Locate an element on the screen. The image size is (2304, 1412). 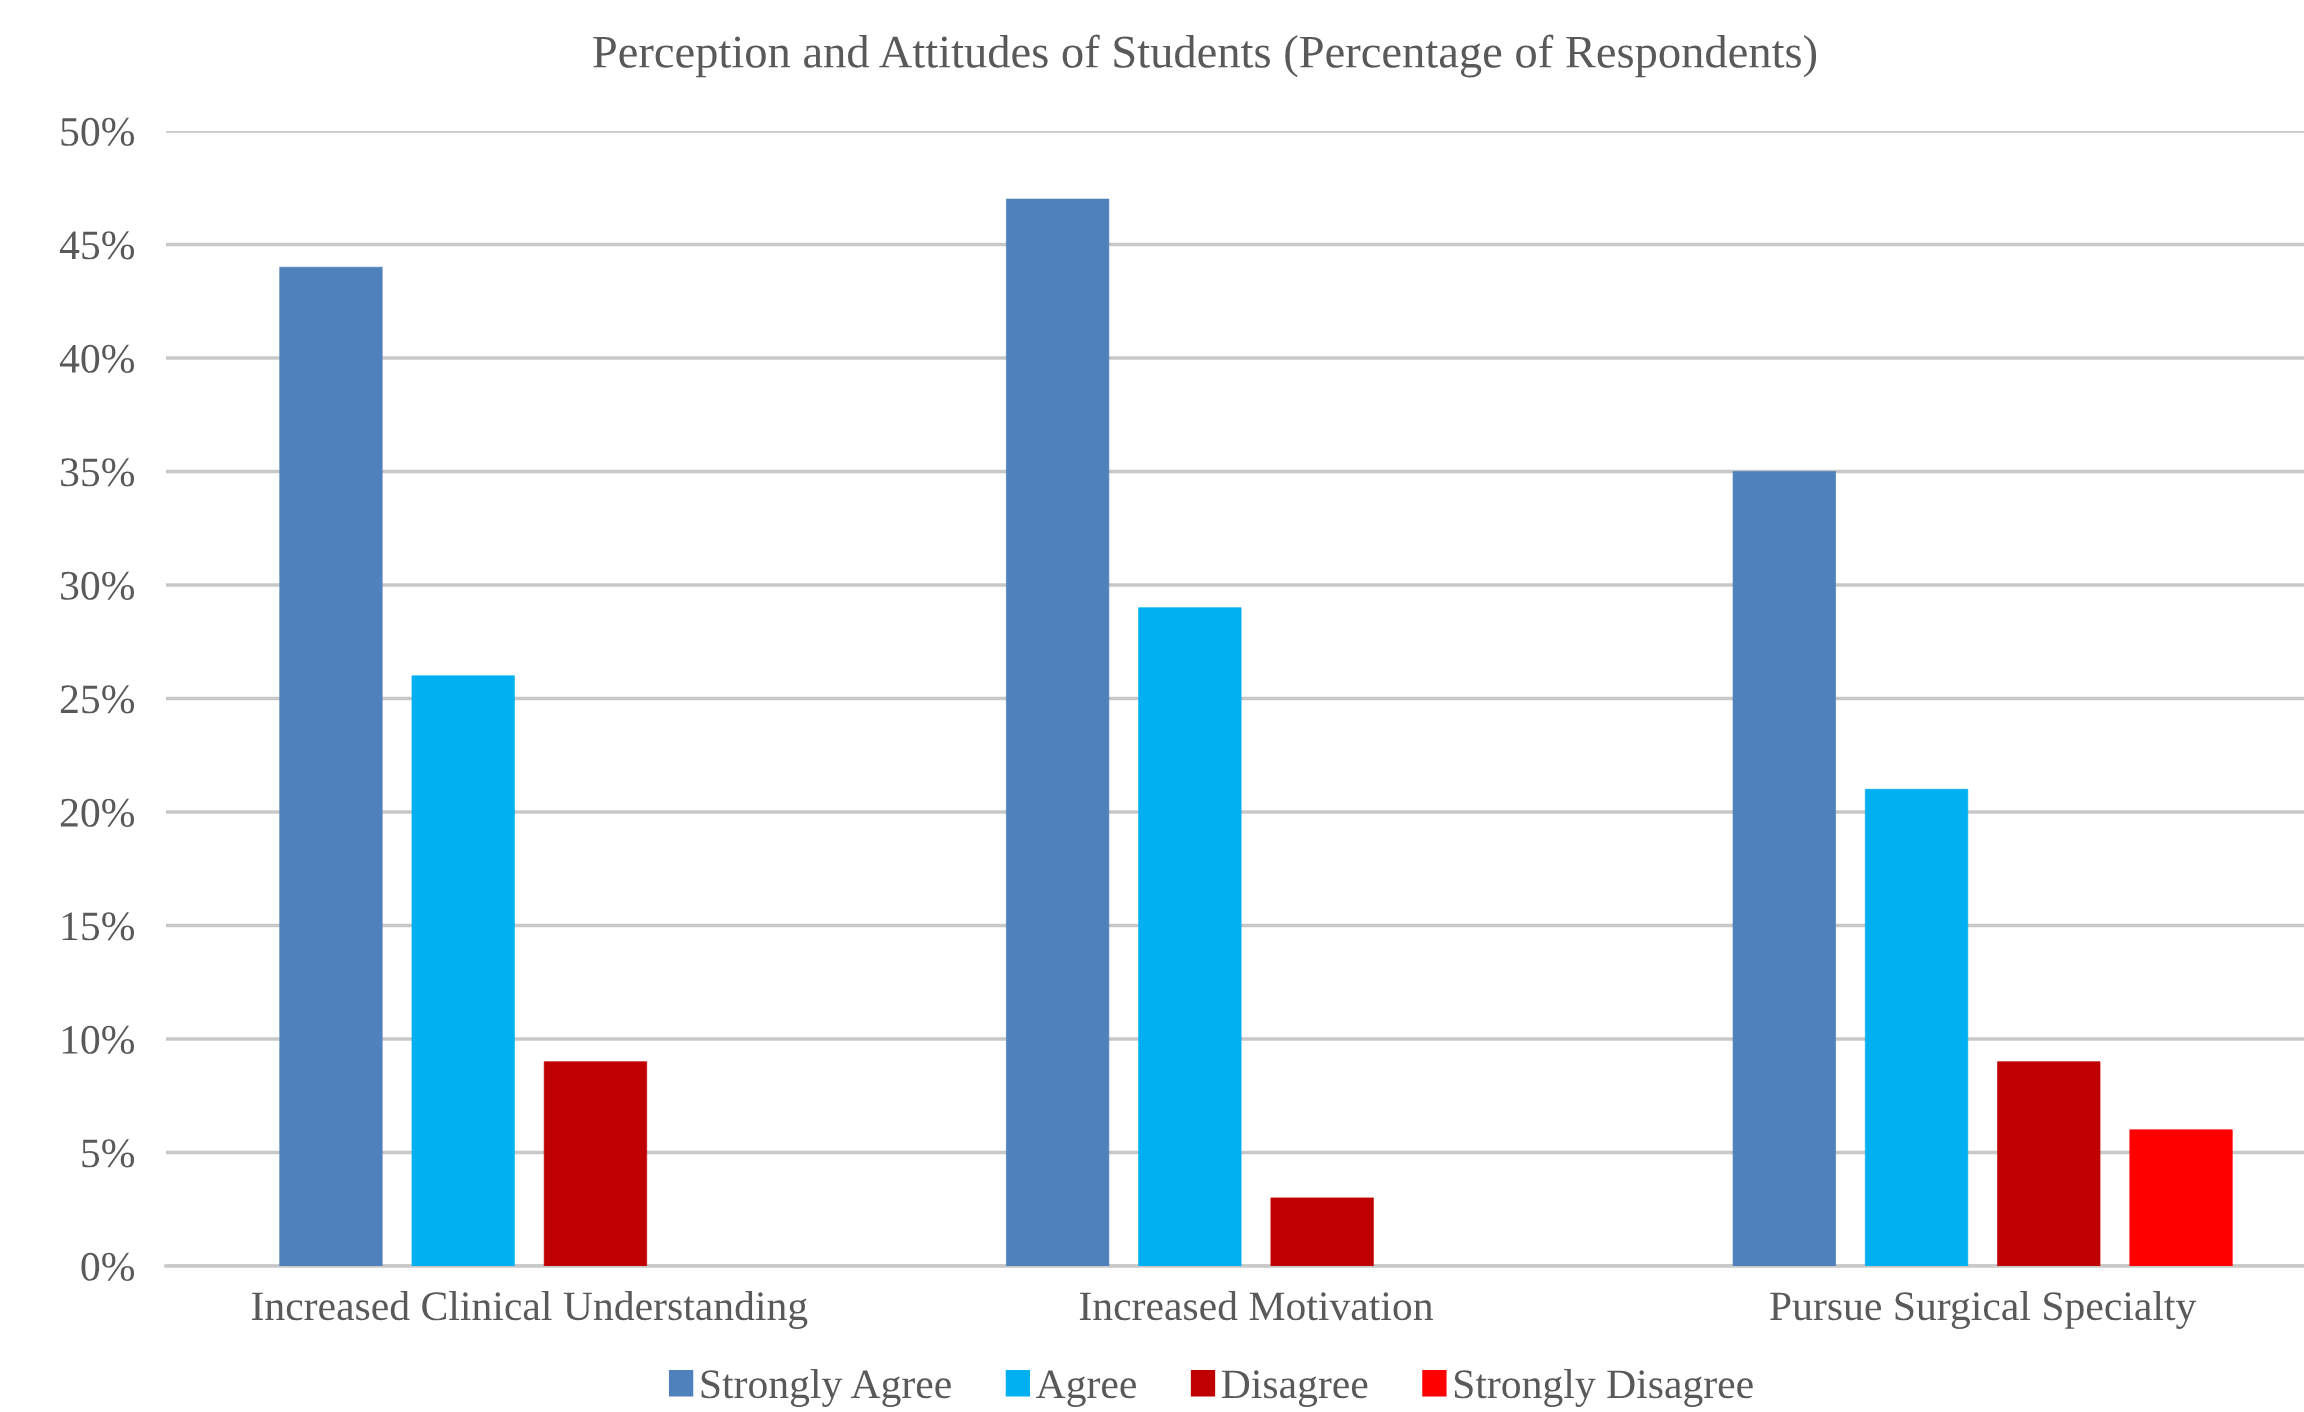
x-tick-label: Pursue Surgical Specialty is located at coordinates (1983, 1310).